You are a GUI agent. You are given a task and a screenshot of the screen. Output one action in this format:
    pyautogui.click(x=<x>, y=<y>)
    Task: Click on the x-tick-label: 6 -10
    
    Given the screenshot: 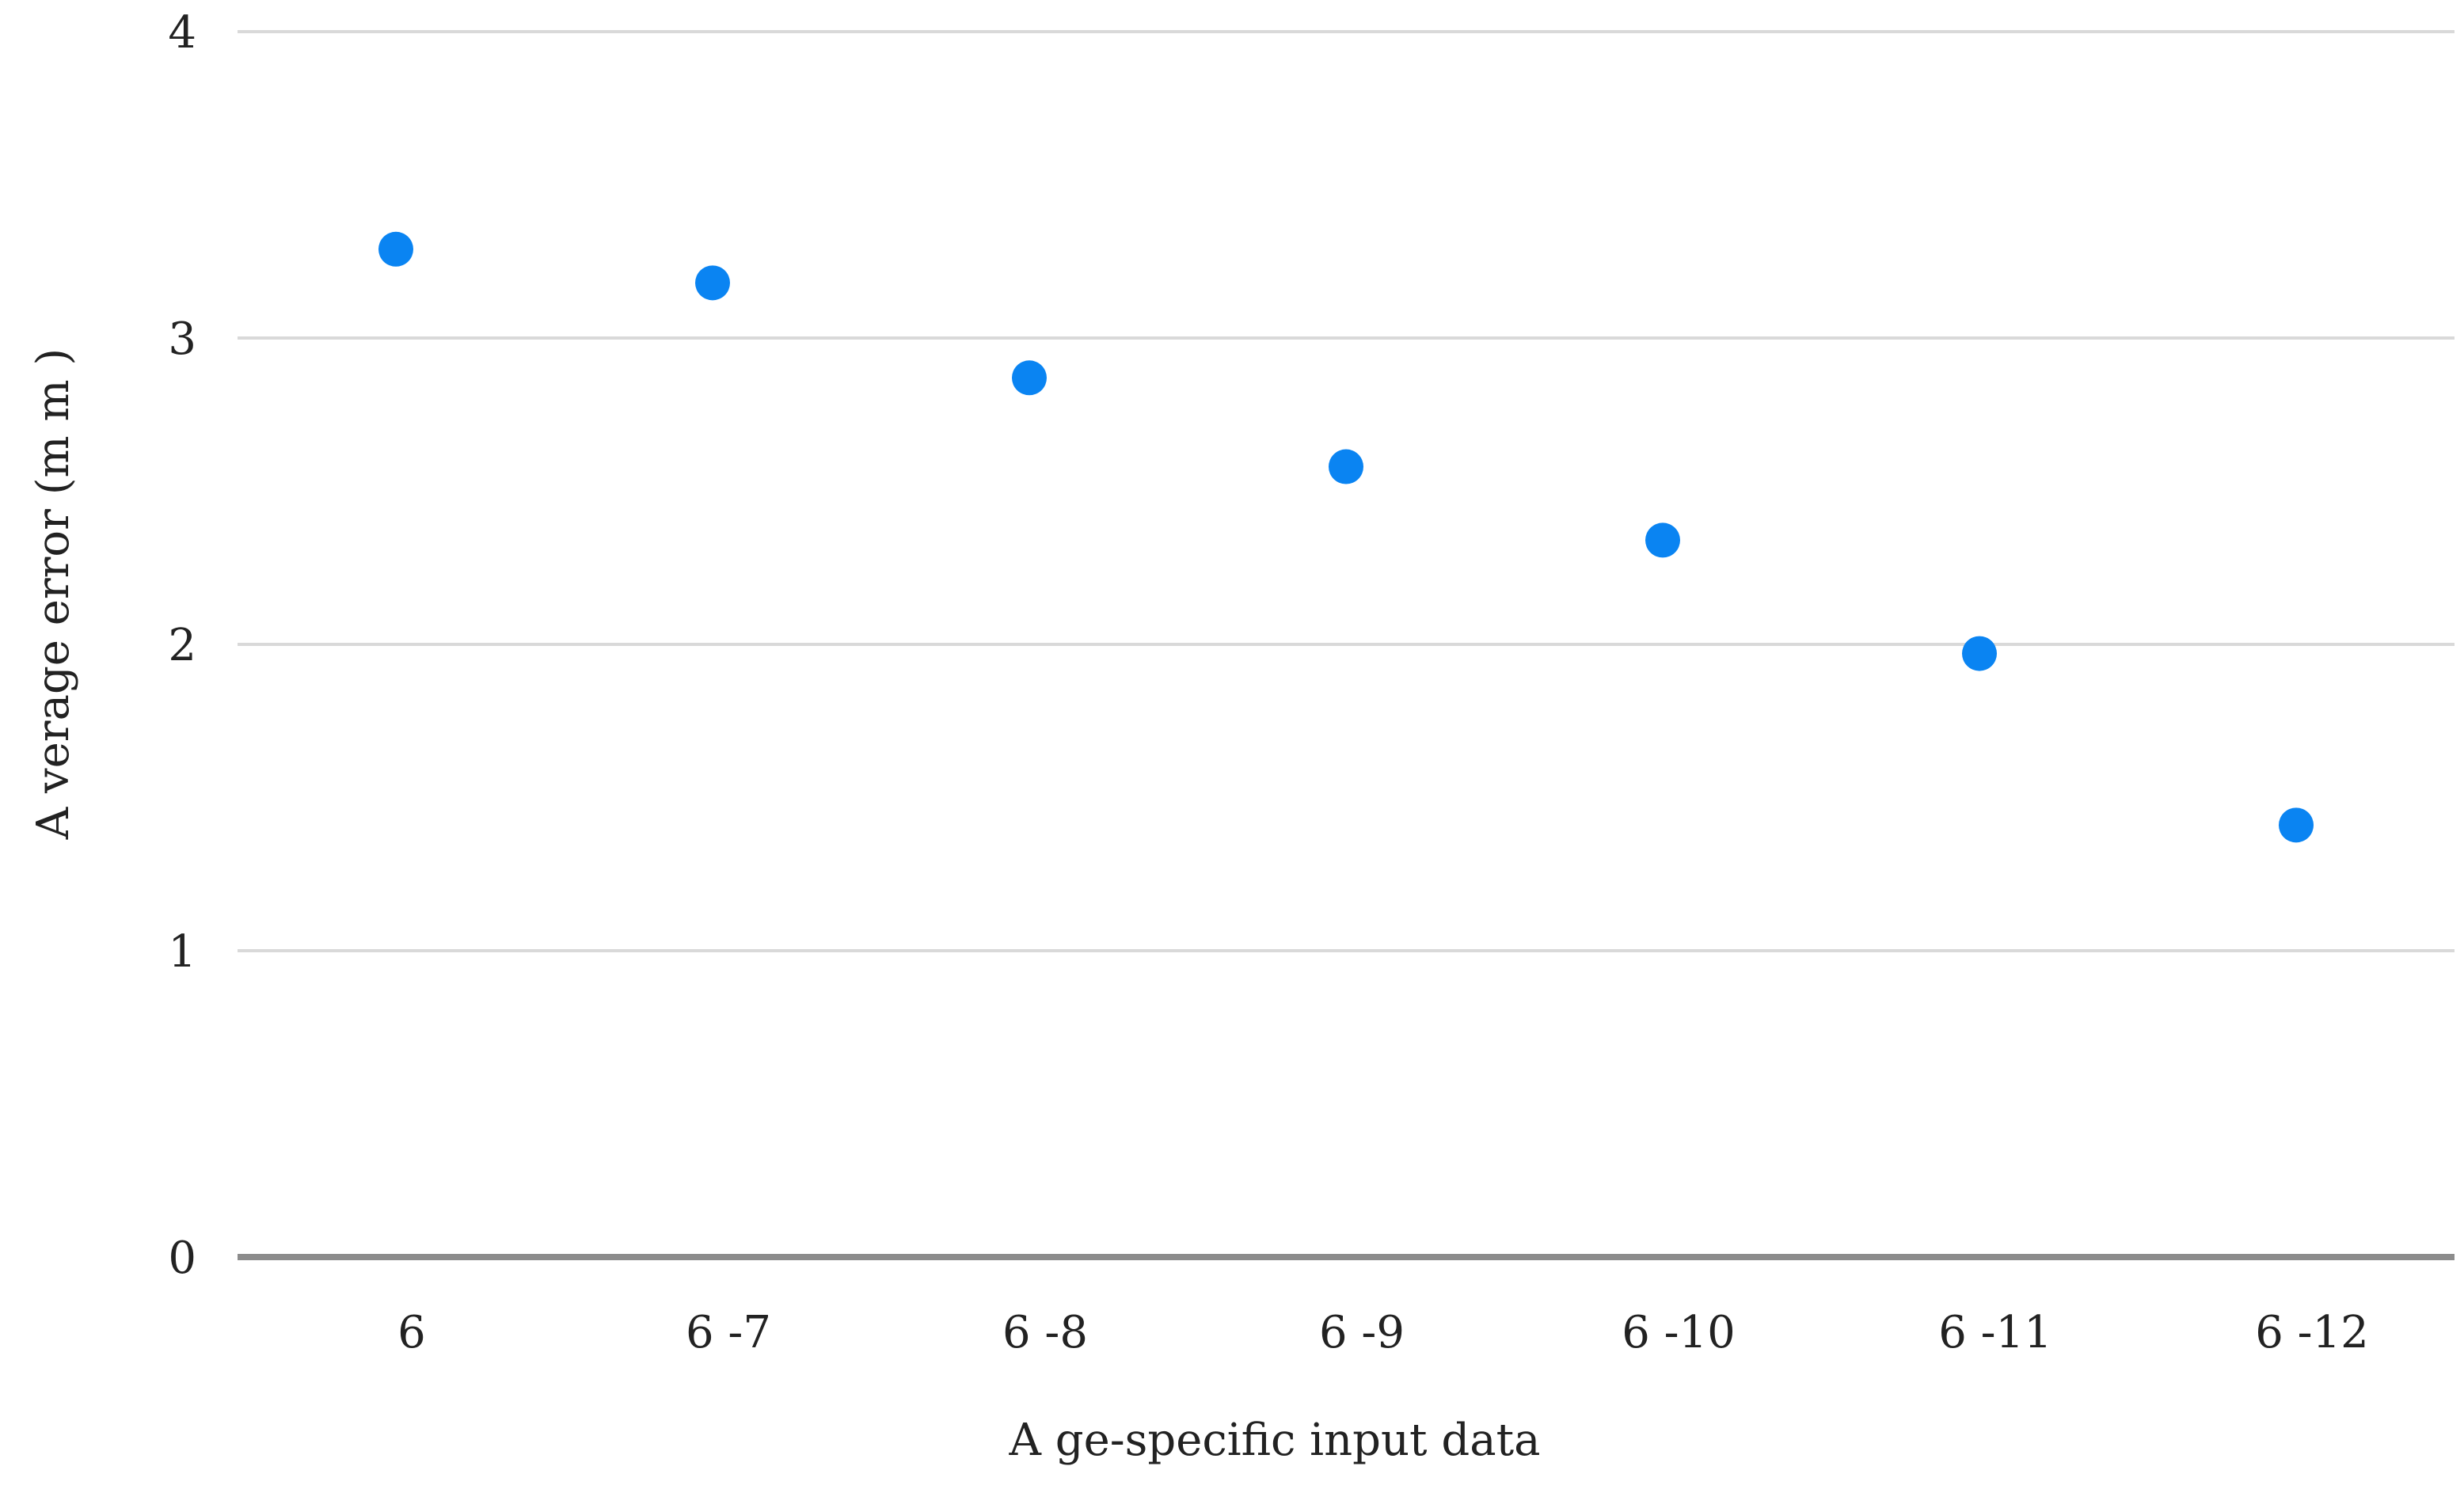 What is the action you would take?
    pyautogui.click(x=1679, y=1332)
    